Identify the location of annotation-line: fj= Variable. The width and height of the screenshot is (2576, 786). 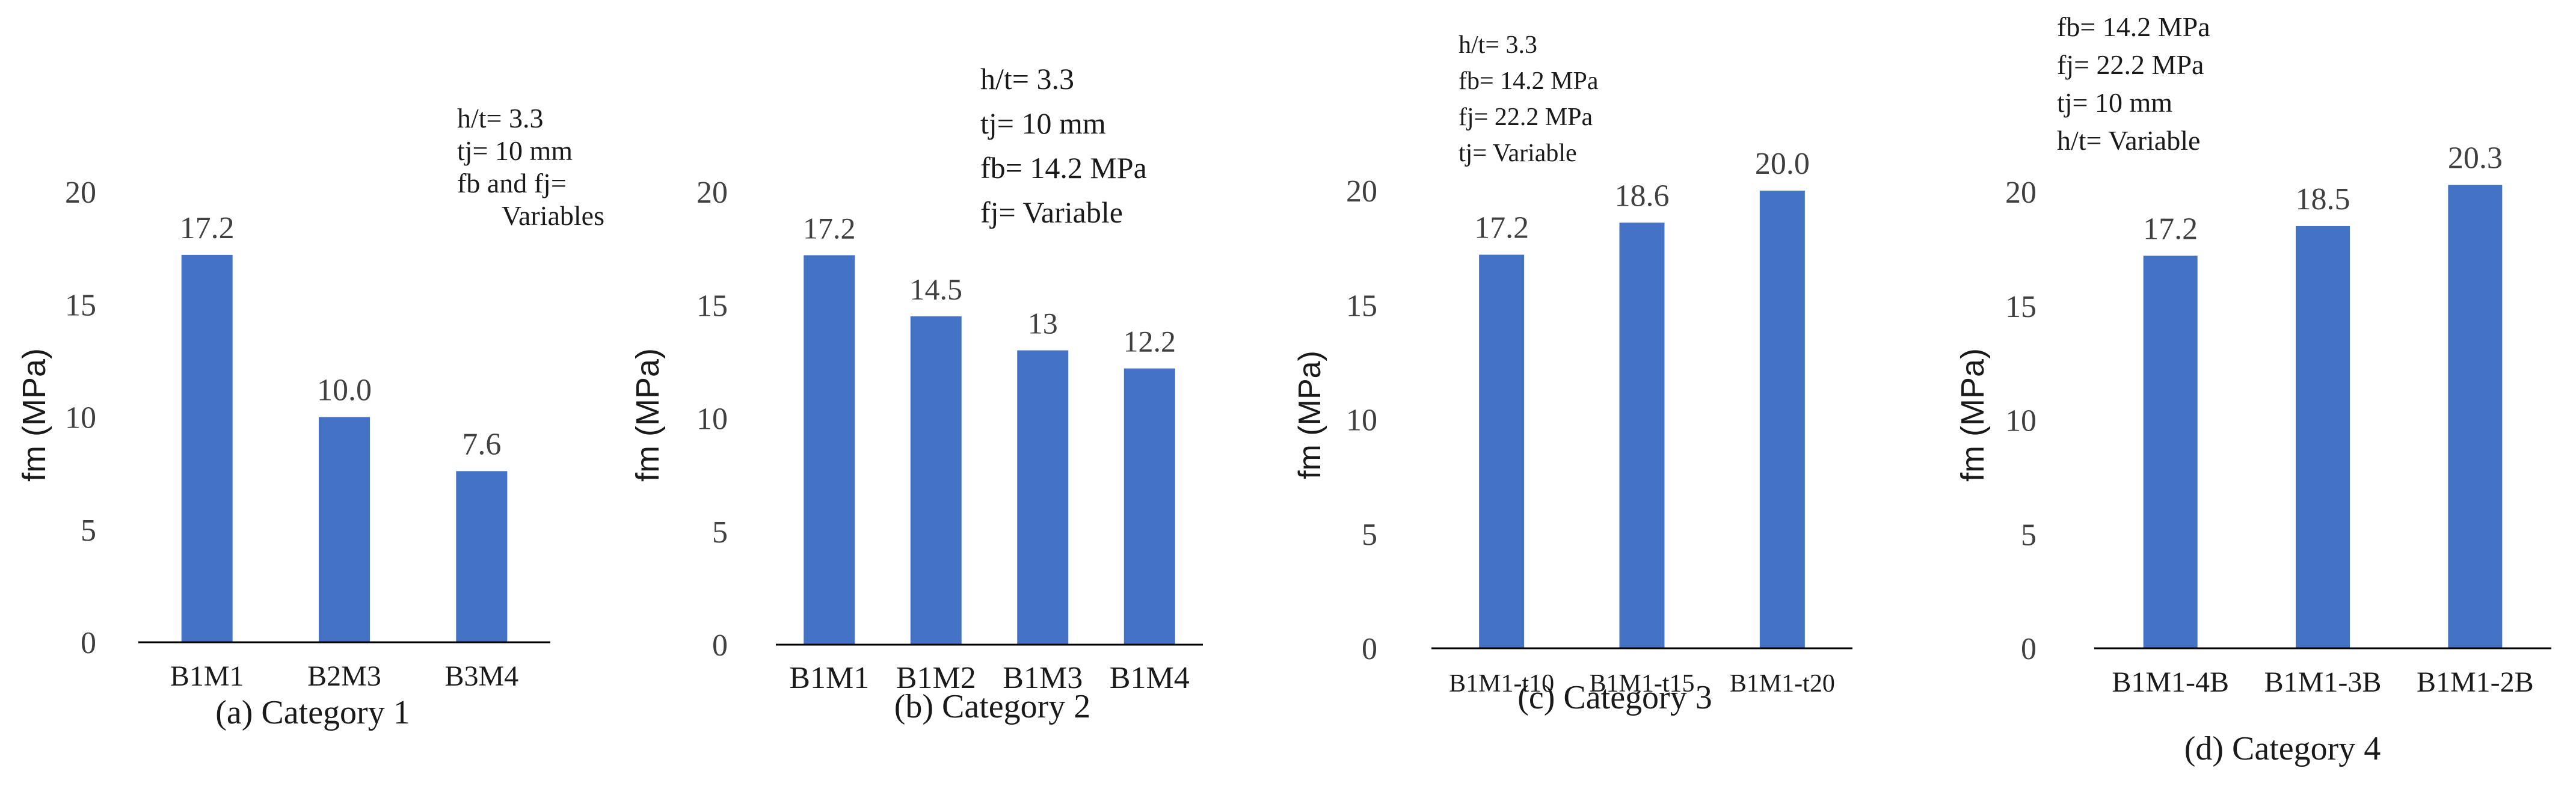
(1051, 212).